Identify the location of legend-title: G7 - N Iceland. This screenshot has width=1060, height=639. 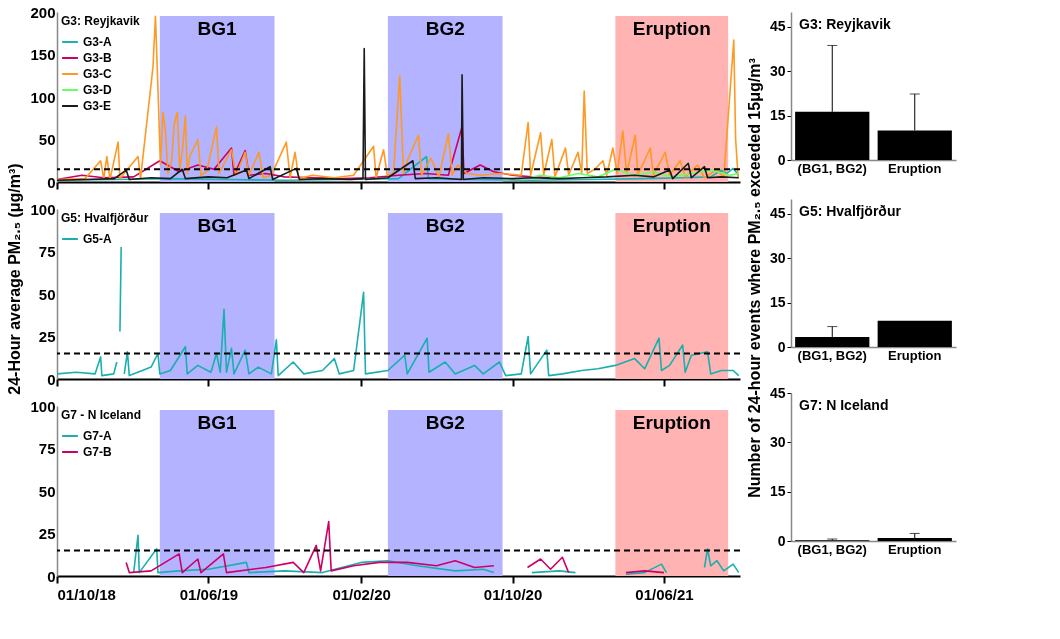
(101, 415).